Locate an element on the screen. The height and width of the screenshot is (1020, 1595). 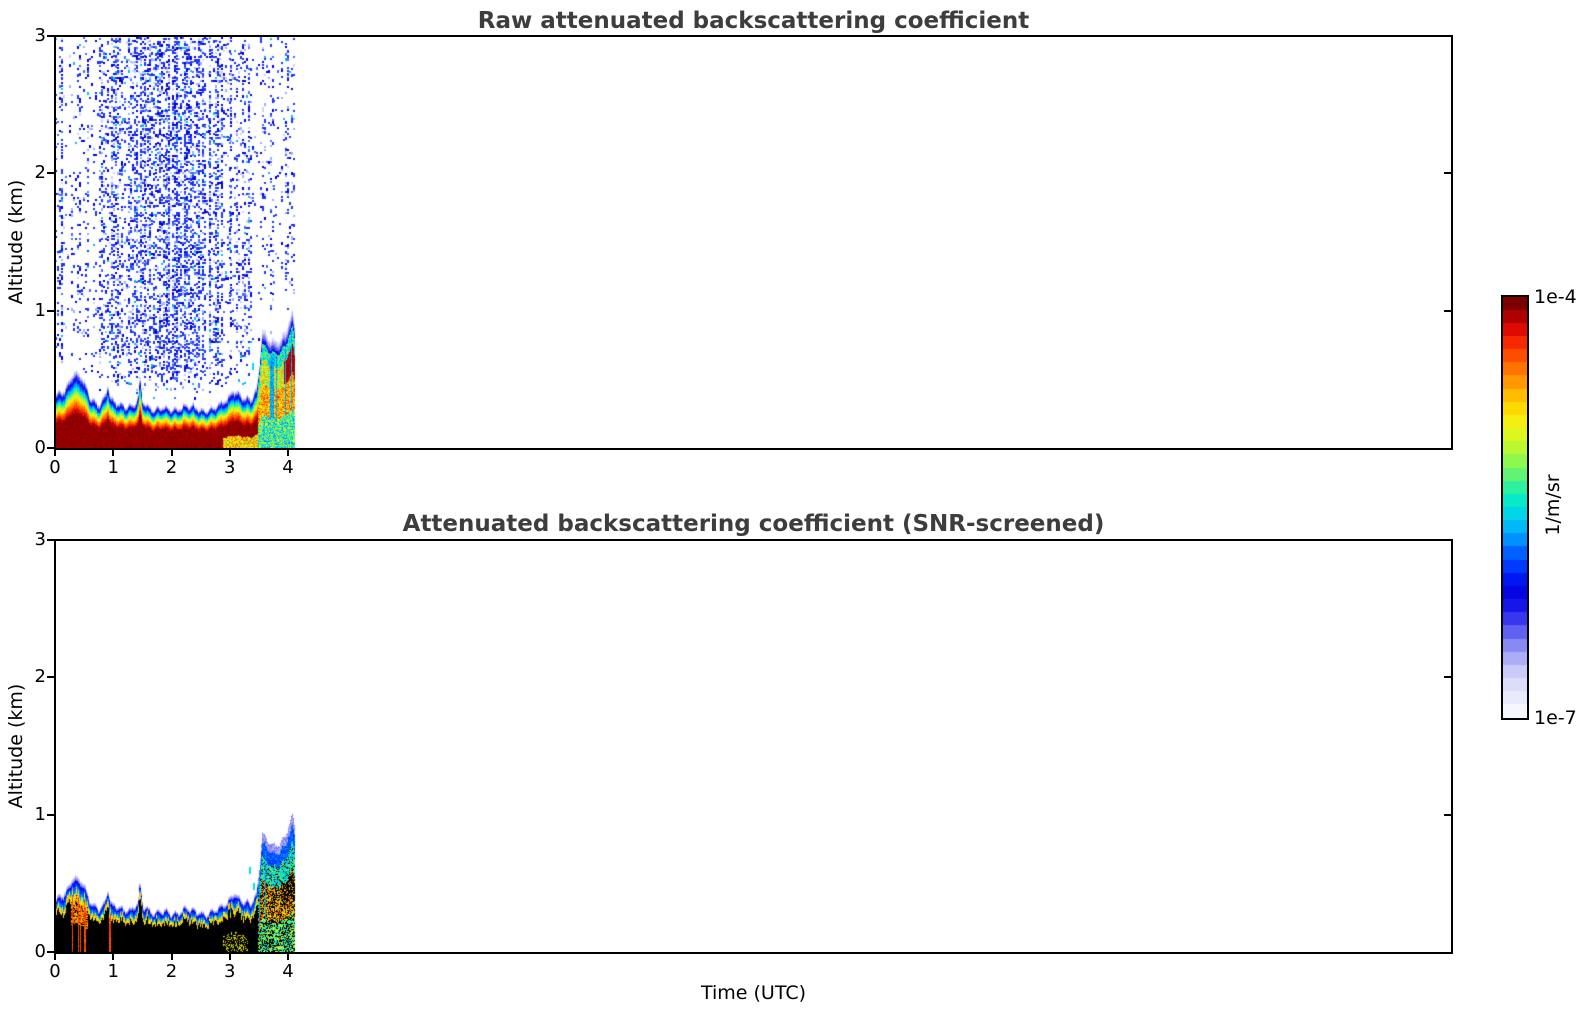
raw-y-axis-label: Altitude (km) is located at coordinates (16, 242).